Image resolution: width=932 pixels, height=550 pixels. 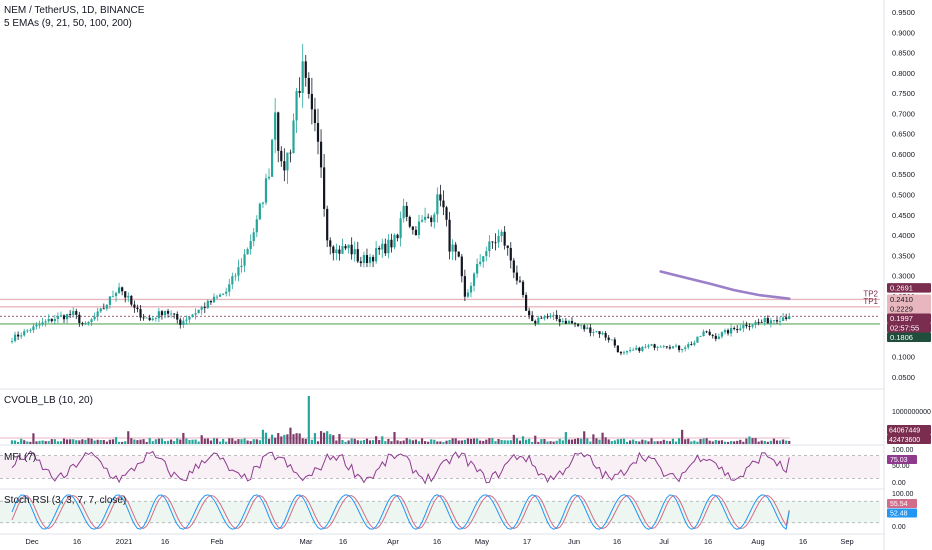 I want to click on stoch-tag-label: 55.54, so click(x=899, y=504).